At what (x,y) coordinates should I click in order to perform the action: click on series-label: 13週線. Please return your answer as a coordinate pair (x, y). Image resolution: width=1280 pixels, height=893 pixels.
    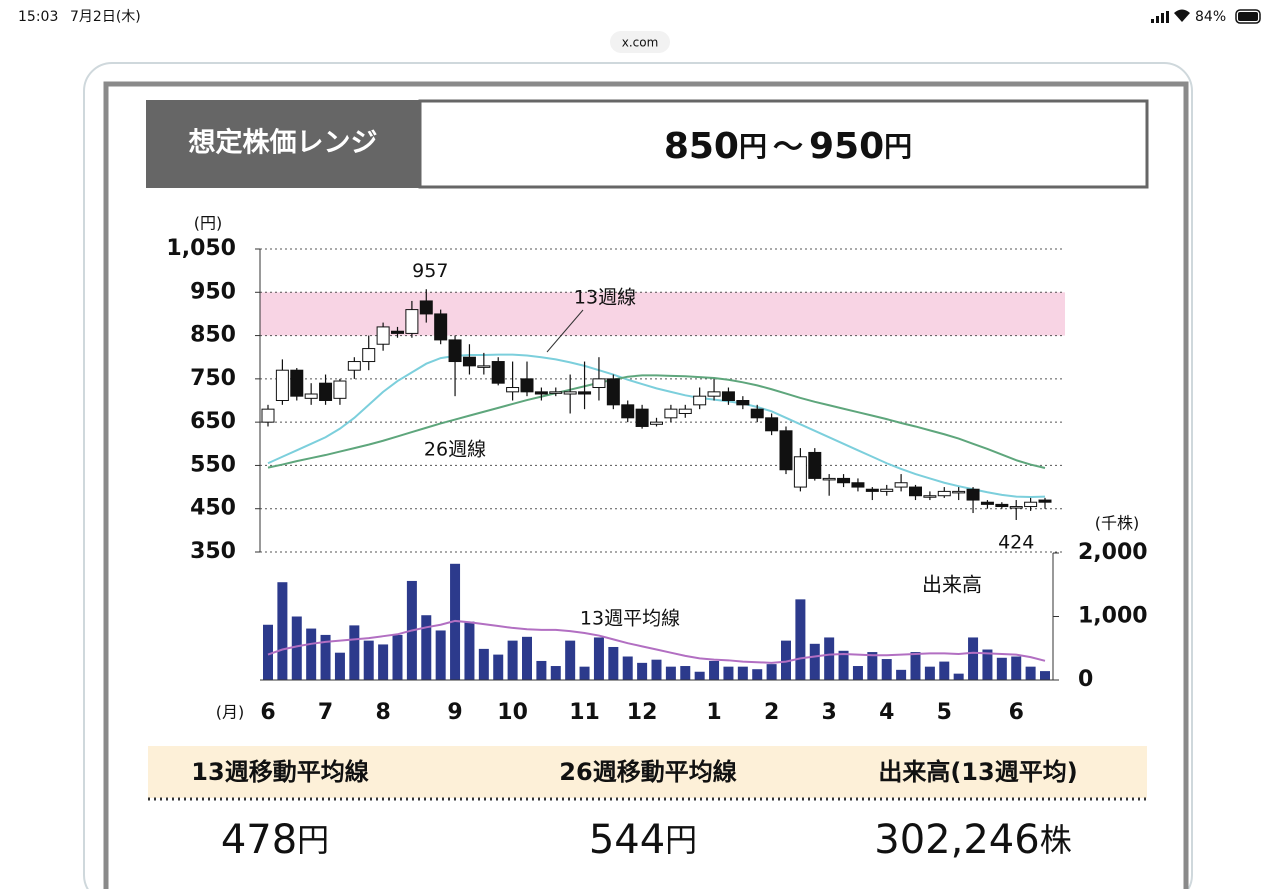
    Looking at the image, I should click on (605, 298).